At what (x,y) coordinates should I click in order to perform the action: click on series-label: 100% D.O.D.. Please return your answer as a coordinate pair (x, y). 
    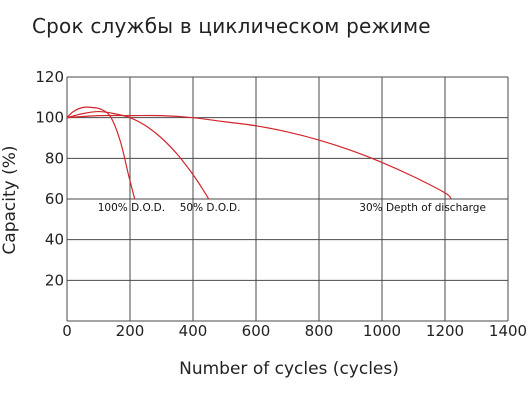
    Looking at the image, I should click on (131, 208).